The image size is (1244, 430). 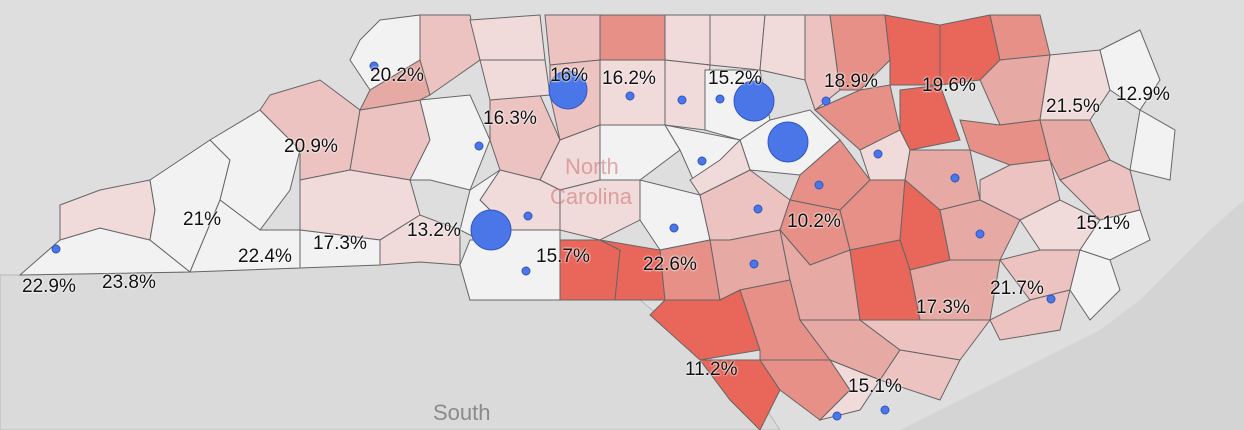 What do you see at coordinates (1073, 106) in the screenshot?
I see `county-value-label: 21.5%` at bounding box center [1073, 106].